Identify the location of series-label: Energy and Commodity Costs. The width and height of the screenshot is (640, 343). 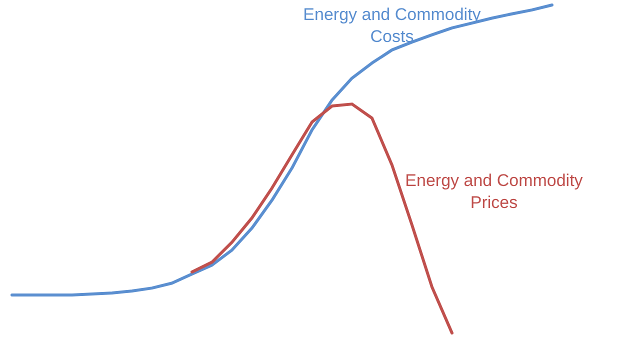
(392, 25).